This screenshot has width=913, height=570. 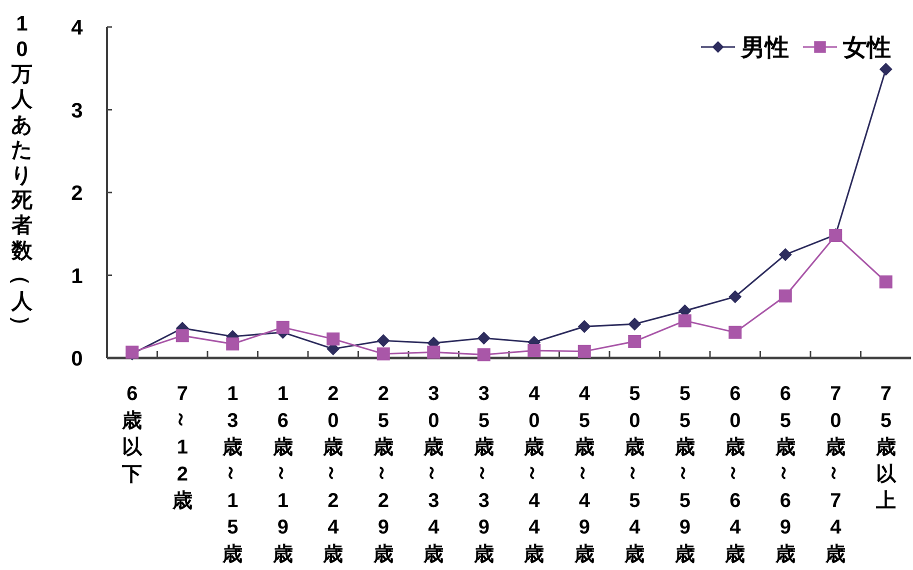 What do you see at coordinates (332, 474) in the screenshot?
I see `x-tick-label: 20歳～24歳` at bounding box center [332, 474].